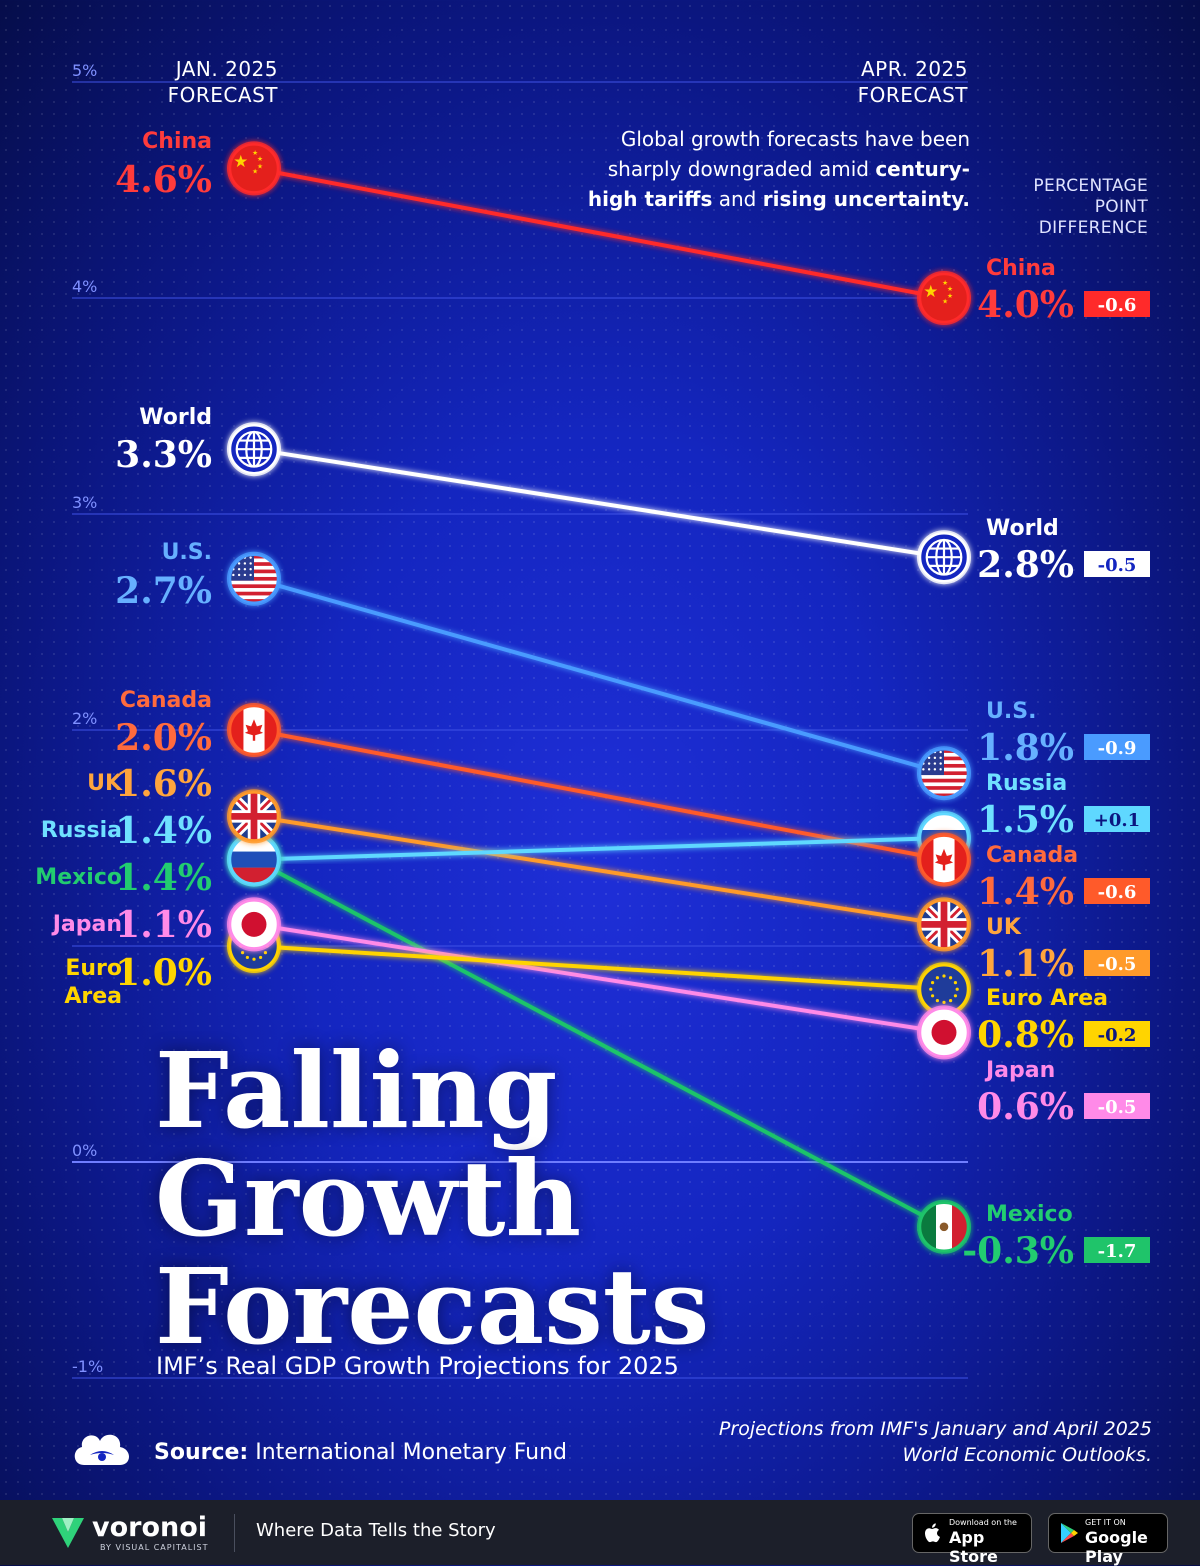 The width and height of the screenshot is (1200, 1566). What do you see at coordinates (599, 233) in the screenshot?
I see `series-line-china` at bounding box center [599, 233].